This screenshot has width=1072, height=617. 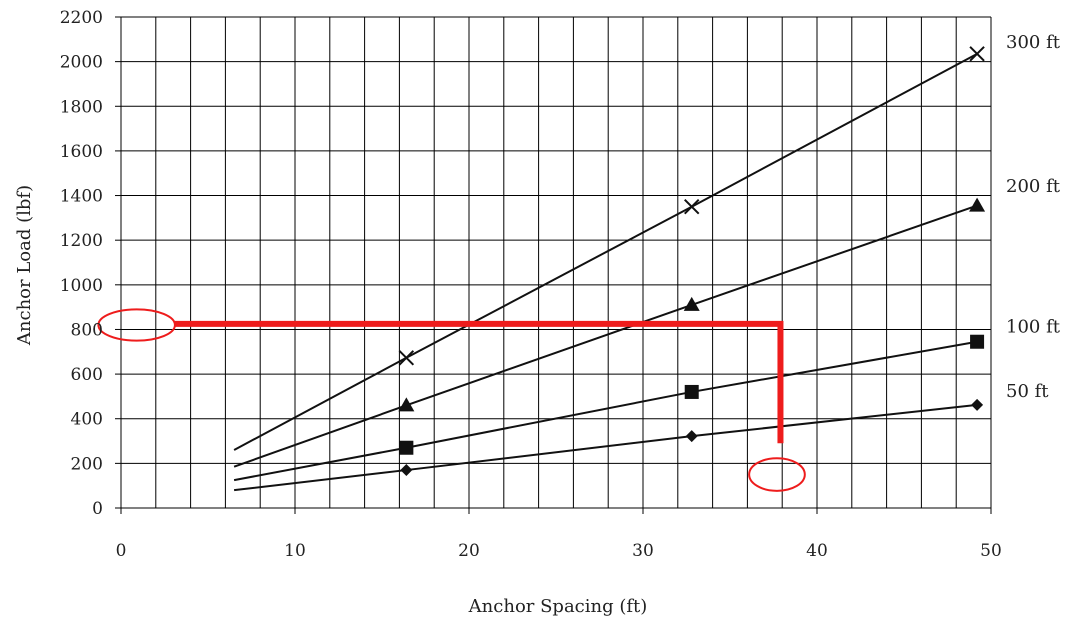 What do you see at coordinates (87, 464) in the screenshot?
I see `y-tick-label: 200` at bounding box center [87, 464].